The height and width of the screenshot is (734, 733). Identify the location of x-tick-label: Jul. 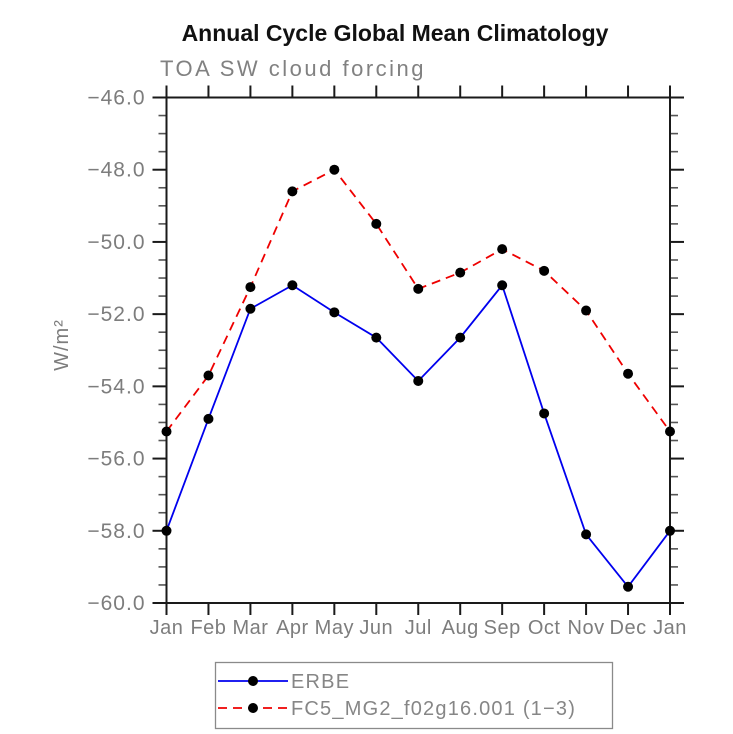
(418, 628).